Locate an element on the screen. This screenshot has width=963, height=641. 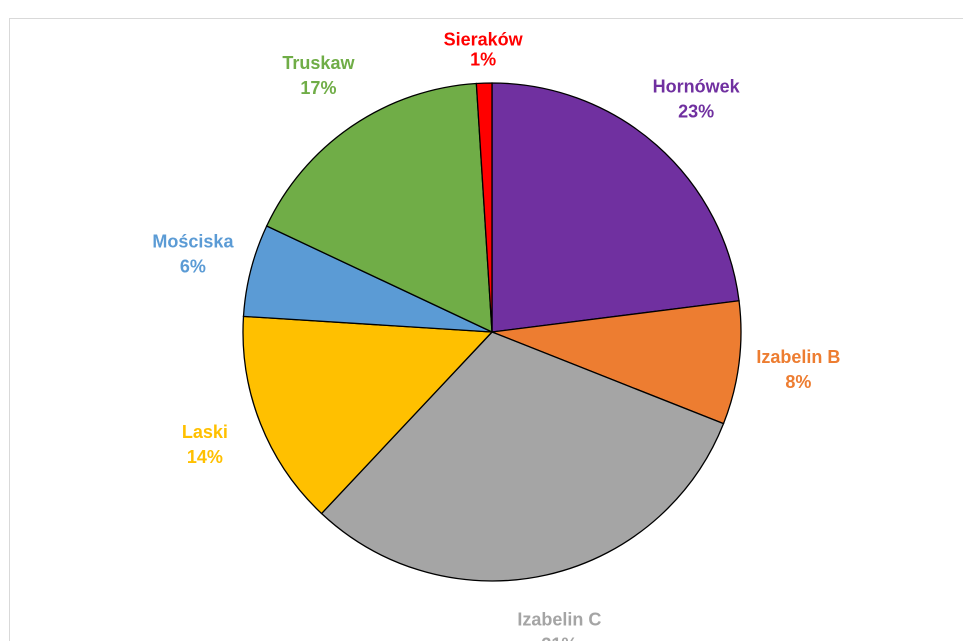
slice-label: Sieraków is located at coordinates (484, 40).